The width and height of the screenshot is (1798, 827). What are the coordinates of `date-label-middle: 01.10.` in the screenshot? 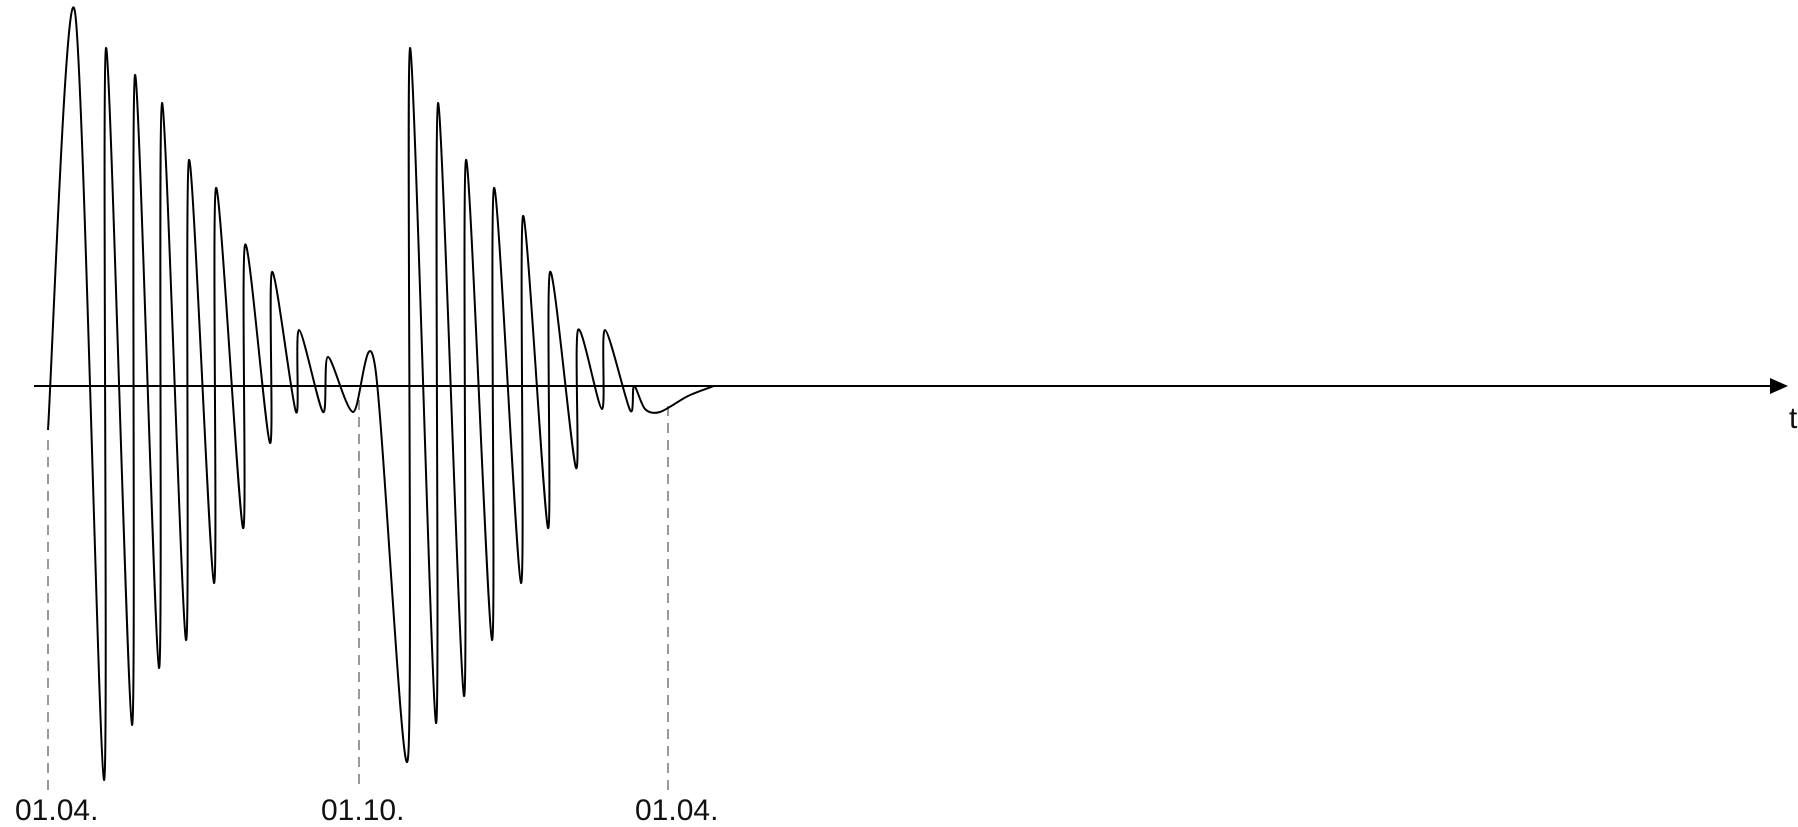 It's located at (362, 810).